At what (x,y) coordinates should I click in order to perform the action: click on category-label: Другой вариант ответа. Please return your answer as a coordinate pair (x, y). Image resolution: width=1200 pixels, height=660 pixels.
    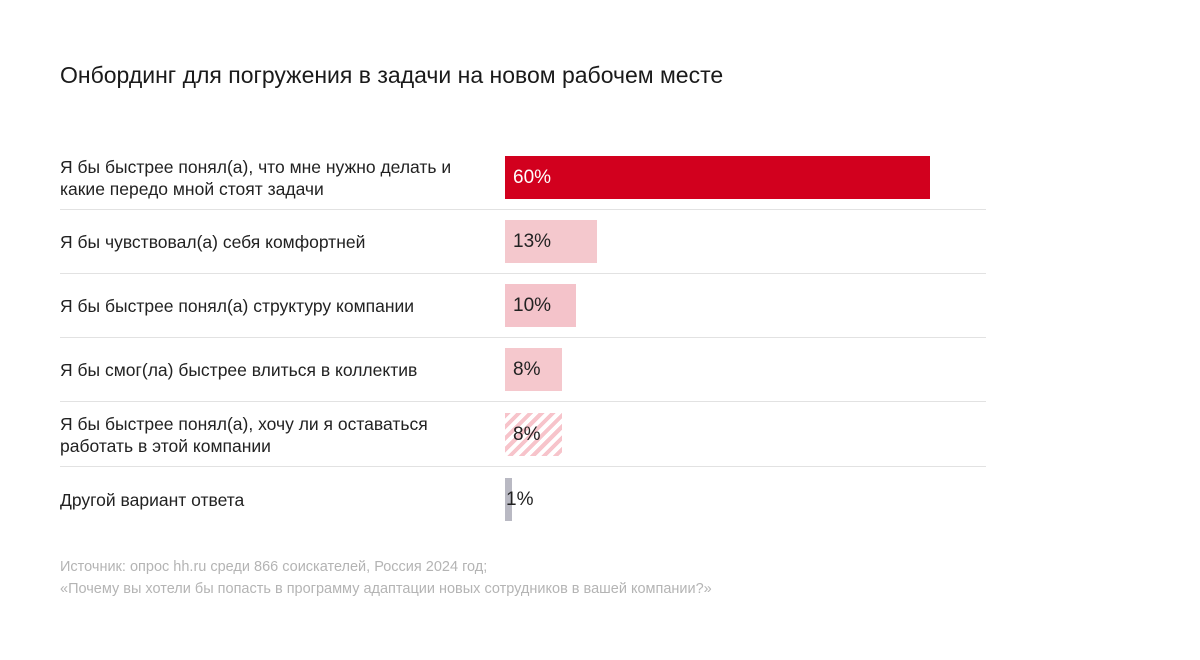
    Looking at the image, I should click on (152, 500).